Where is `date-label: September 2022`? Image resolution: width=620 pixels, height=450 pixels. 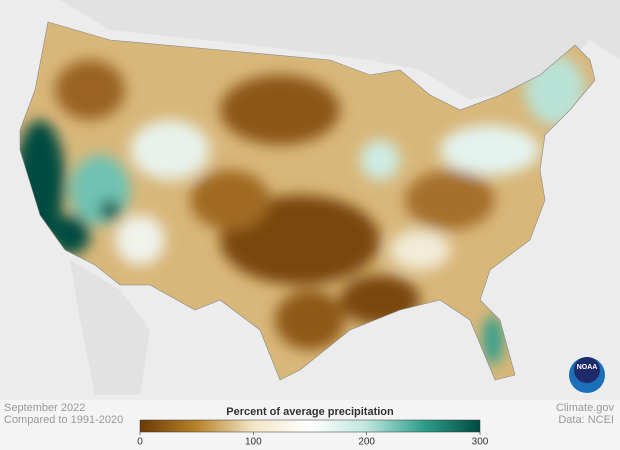 date-label: September 2022 is located at coordinates (44, 408).